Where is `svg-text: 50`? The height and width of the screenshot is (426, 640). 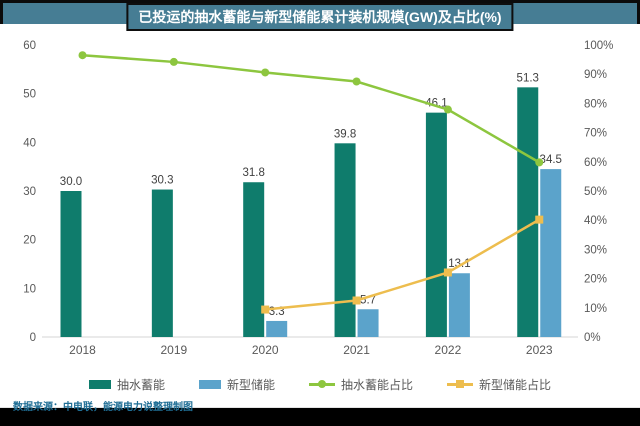 svg-text: 50 is located at coordinates (29, 95).